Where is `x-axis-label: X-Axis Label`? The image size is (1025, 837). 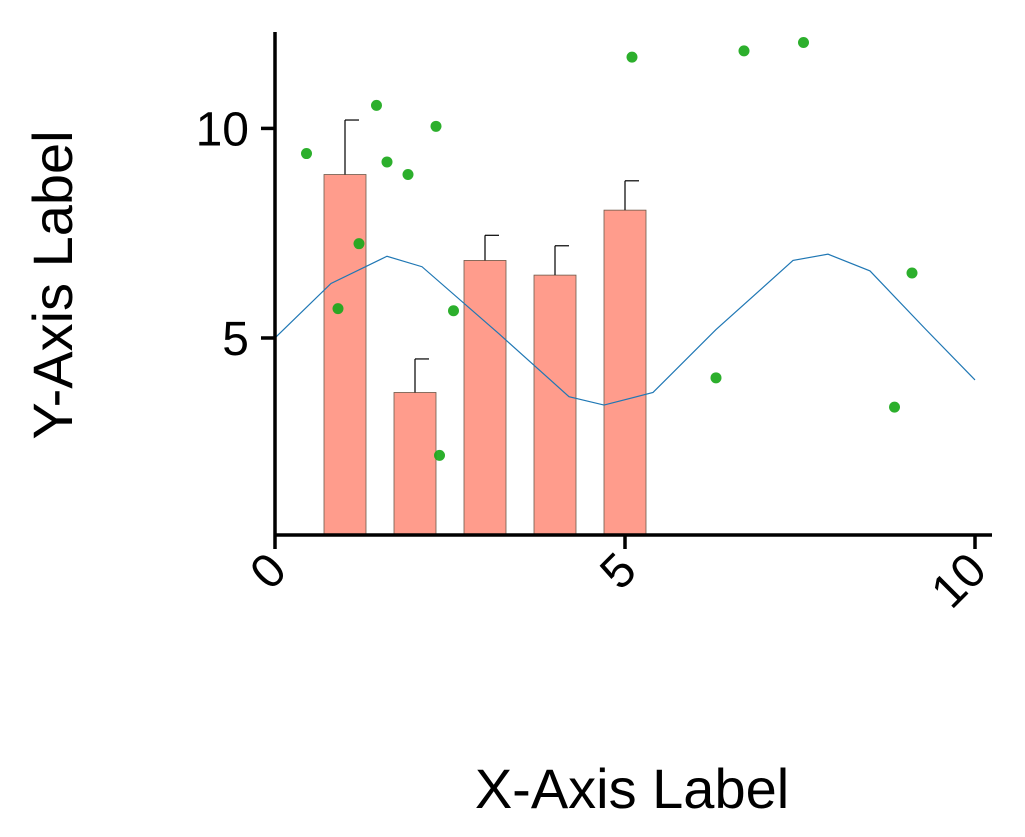
x-axis-label: X-Axis Label is located at coordinates (632, 788).